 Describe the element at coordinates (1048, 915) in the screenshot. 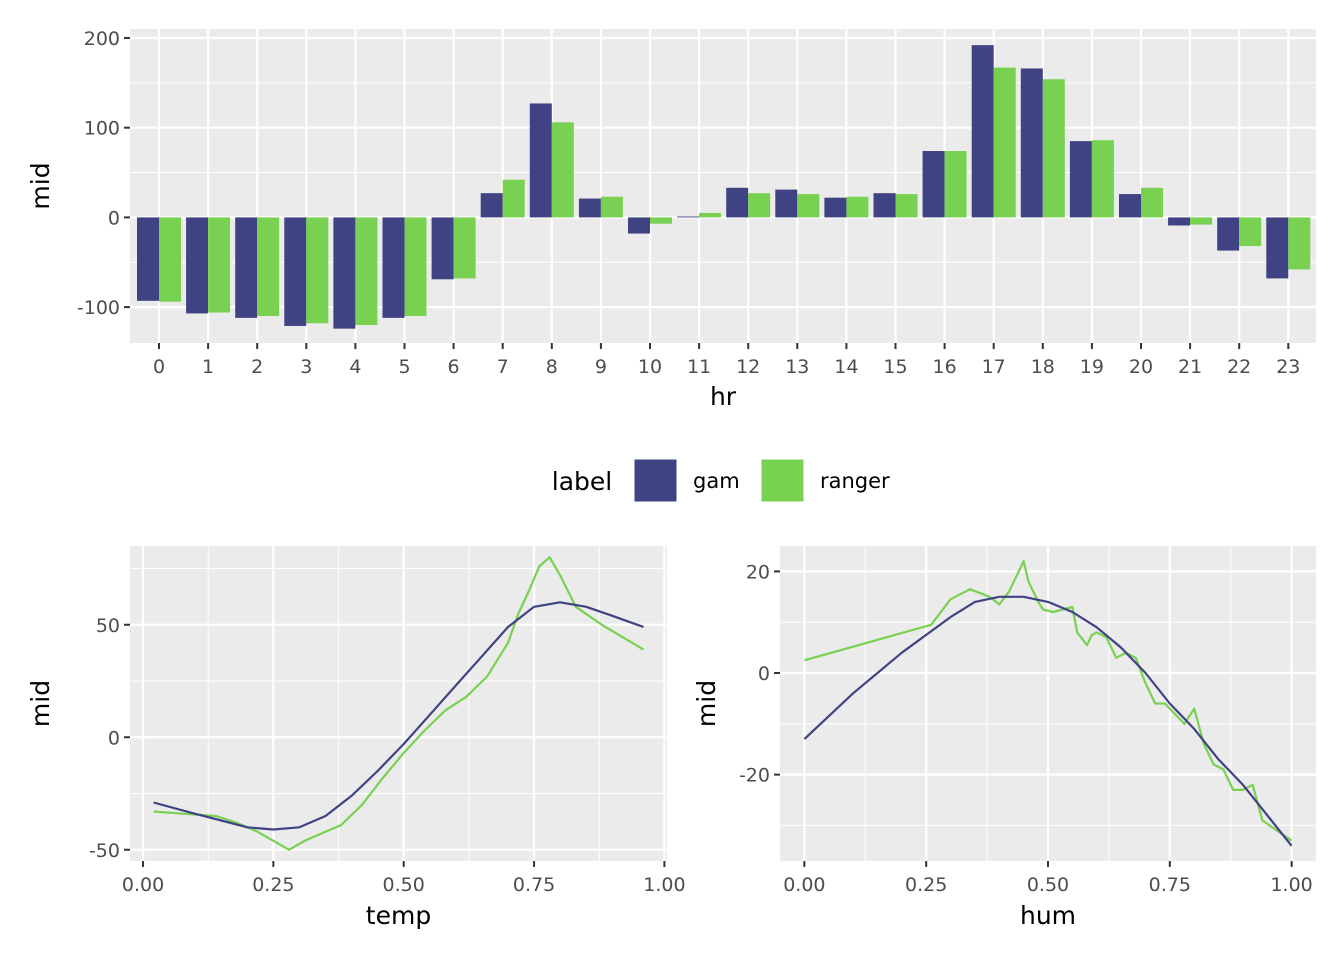

I see `x-axis-title: hum` at that location.